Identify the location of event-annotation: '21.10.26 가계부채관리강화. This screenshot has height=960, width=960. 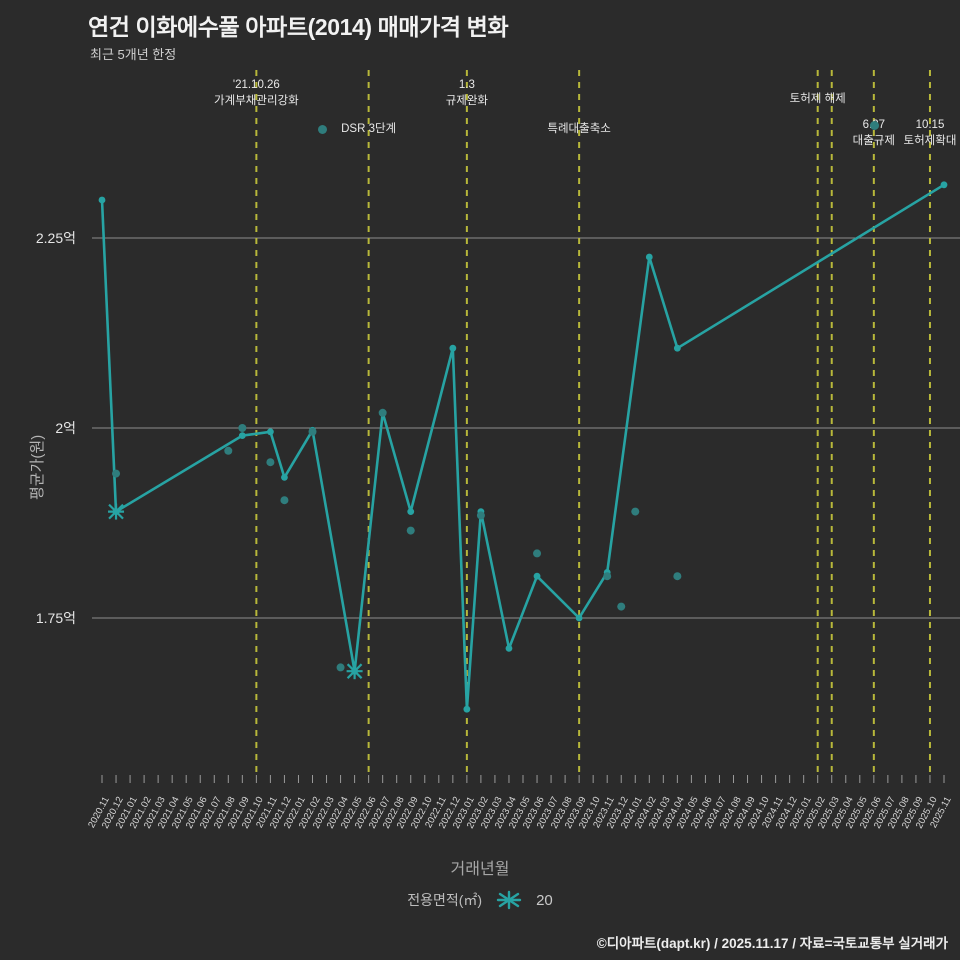
(256, 93).